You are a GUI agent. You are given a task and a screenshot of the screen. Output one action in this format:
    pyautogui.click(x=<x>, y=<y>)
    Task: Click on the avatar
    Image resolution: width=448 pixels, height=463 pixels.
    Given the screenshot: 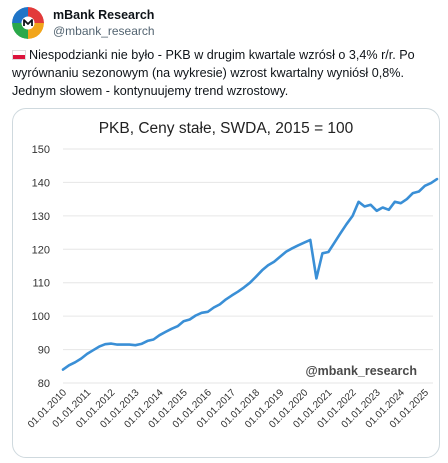 What is the action you would take?
    pyautogui.click(x=28, y=23)
    